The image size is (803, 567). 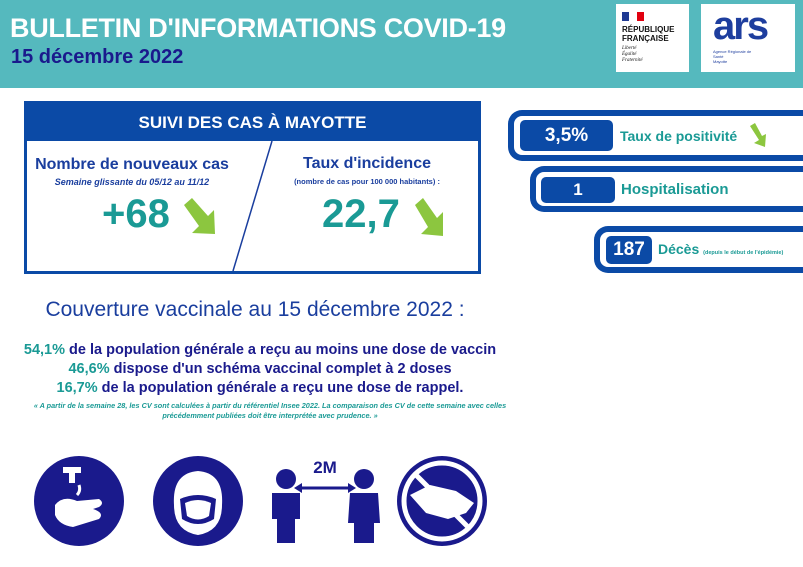 What do you see at coordinates (325, 467) in the screenshot?
I see `distance-label: 2M` at bounding box center [325, 467].